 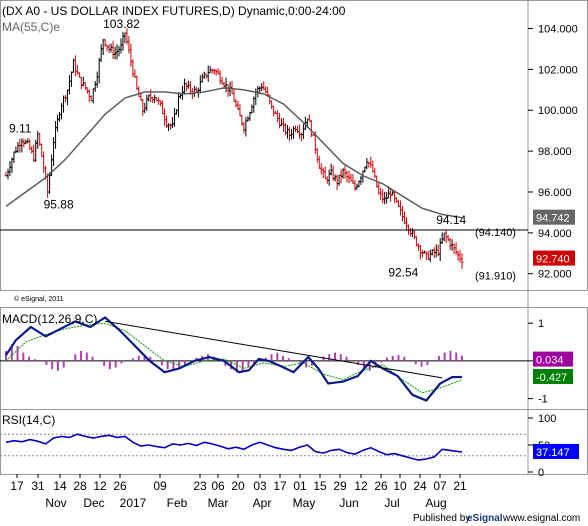 What do you see at coordinates (245, 503) in the screenshot?
I see `x-axis-months: Nov Dec 2017 Feb Mar Apr May Jun Jul Aug` at bounding box center [245, 503].